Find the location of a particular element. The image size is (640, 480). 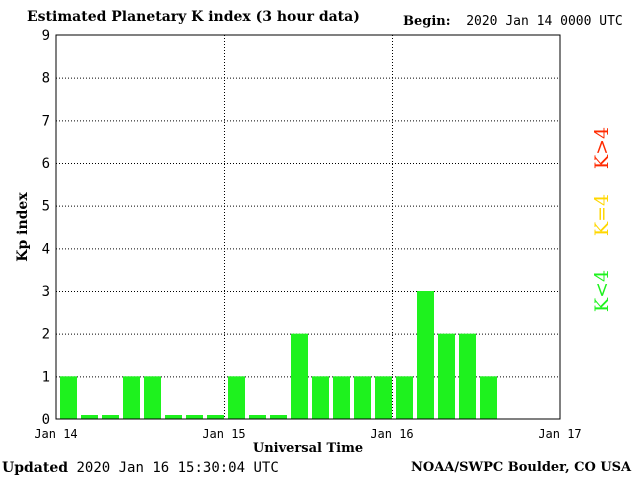

y-tick-label: 2 is located at coordinates (46, 335).